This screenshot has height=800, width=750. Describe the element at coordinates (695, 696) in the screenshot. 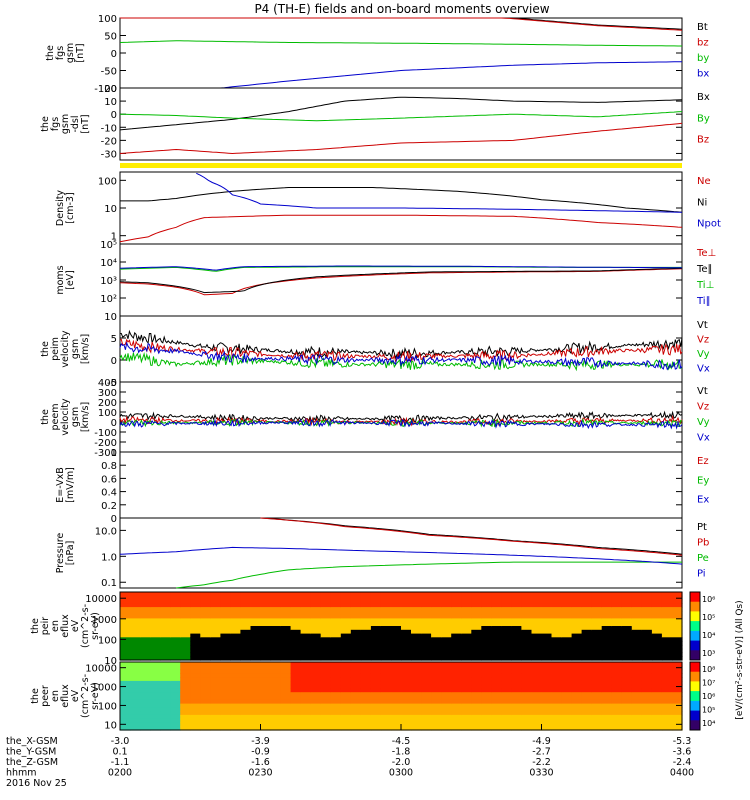

I see `colorbar-frame` at that location.